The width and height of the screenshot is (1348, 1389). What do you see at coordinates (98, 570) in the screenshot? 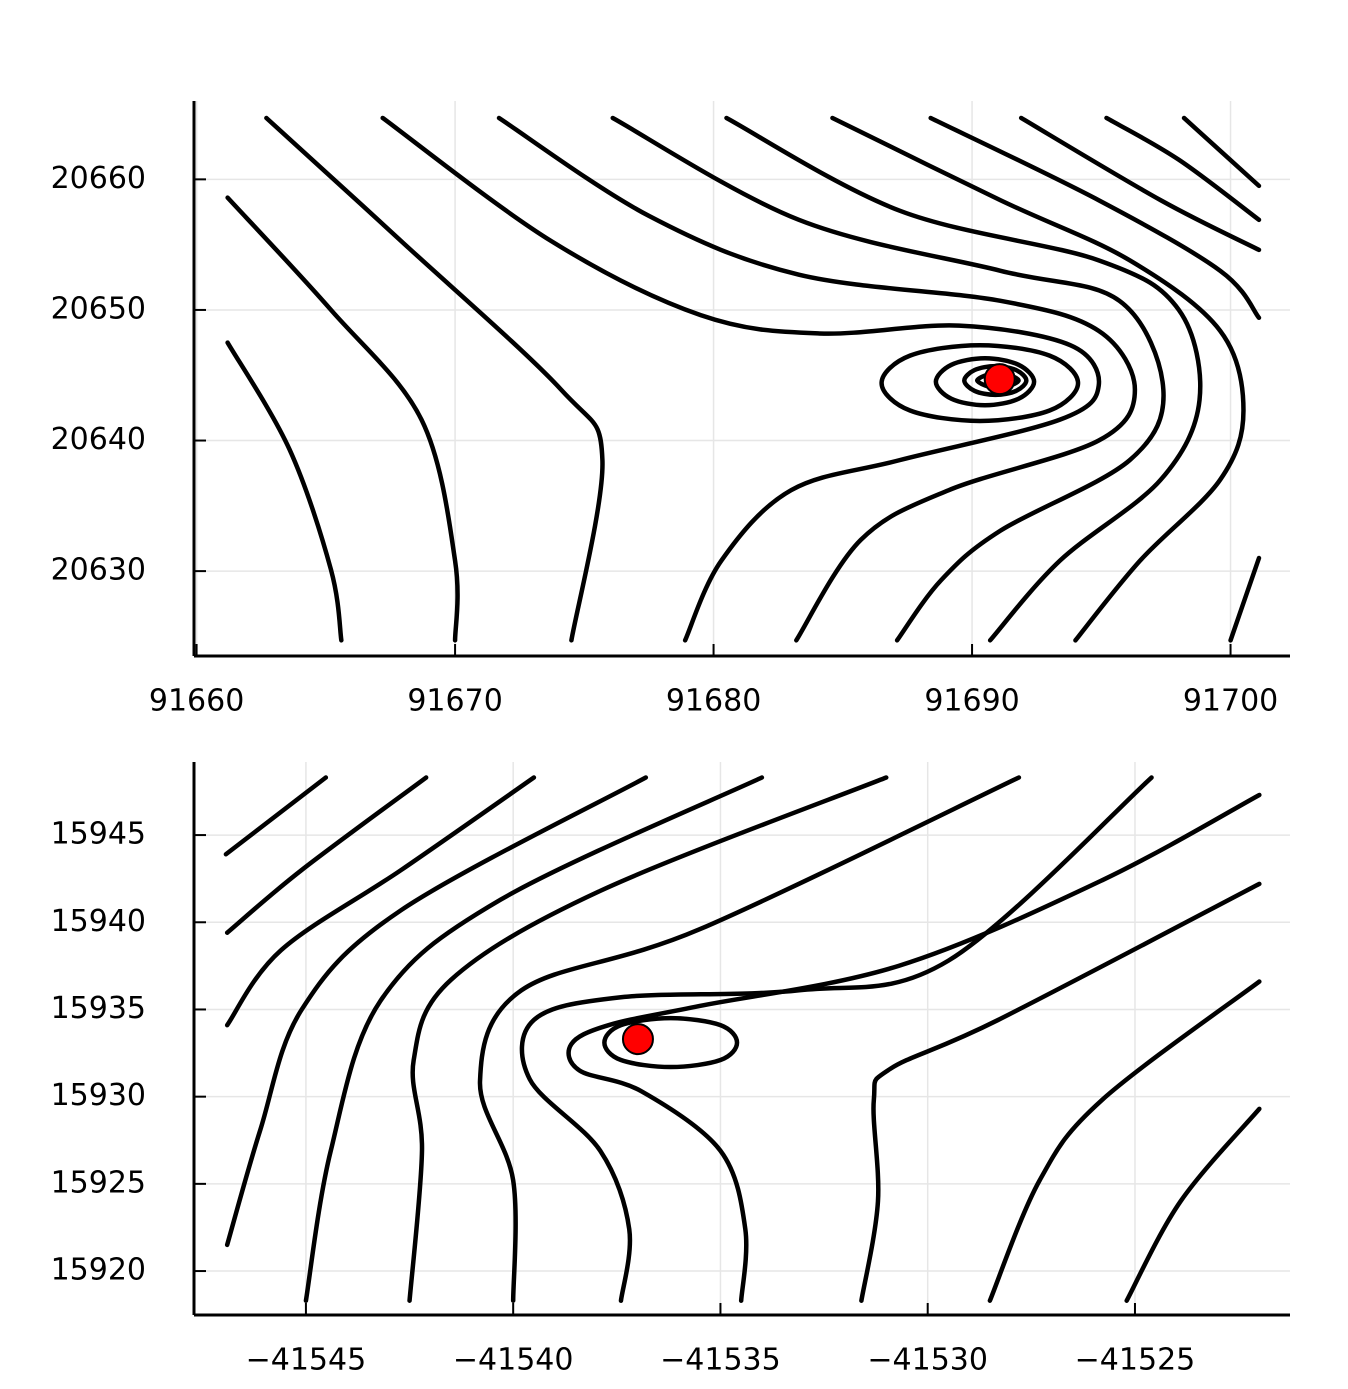
I see `y-tick-label: 20630` at bounding box center [98, 570].